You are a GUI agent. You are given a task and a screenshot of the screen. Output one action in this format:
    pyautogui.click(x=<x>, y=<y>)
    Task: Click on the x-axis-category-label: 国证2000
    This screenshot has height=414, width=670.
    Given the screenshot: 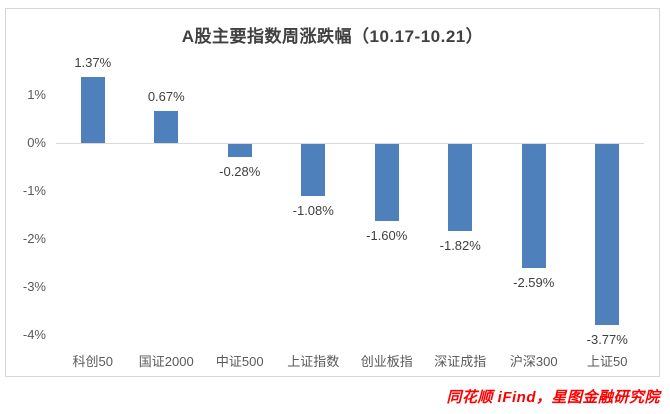 What is the action you would take?
    pyautogui.click(x=166, y=361)
    